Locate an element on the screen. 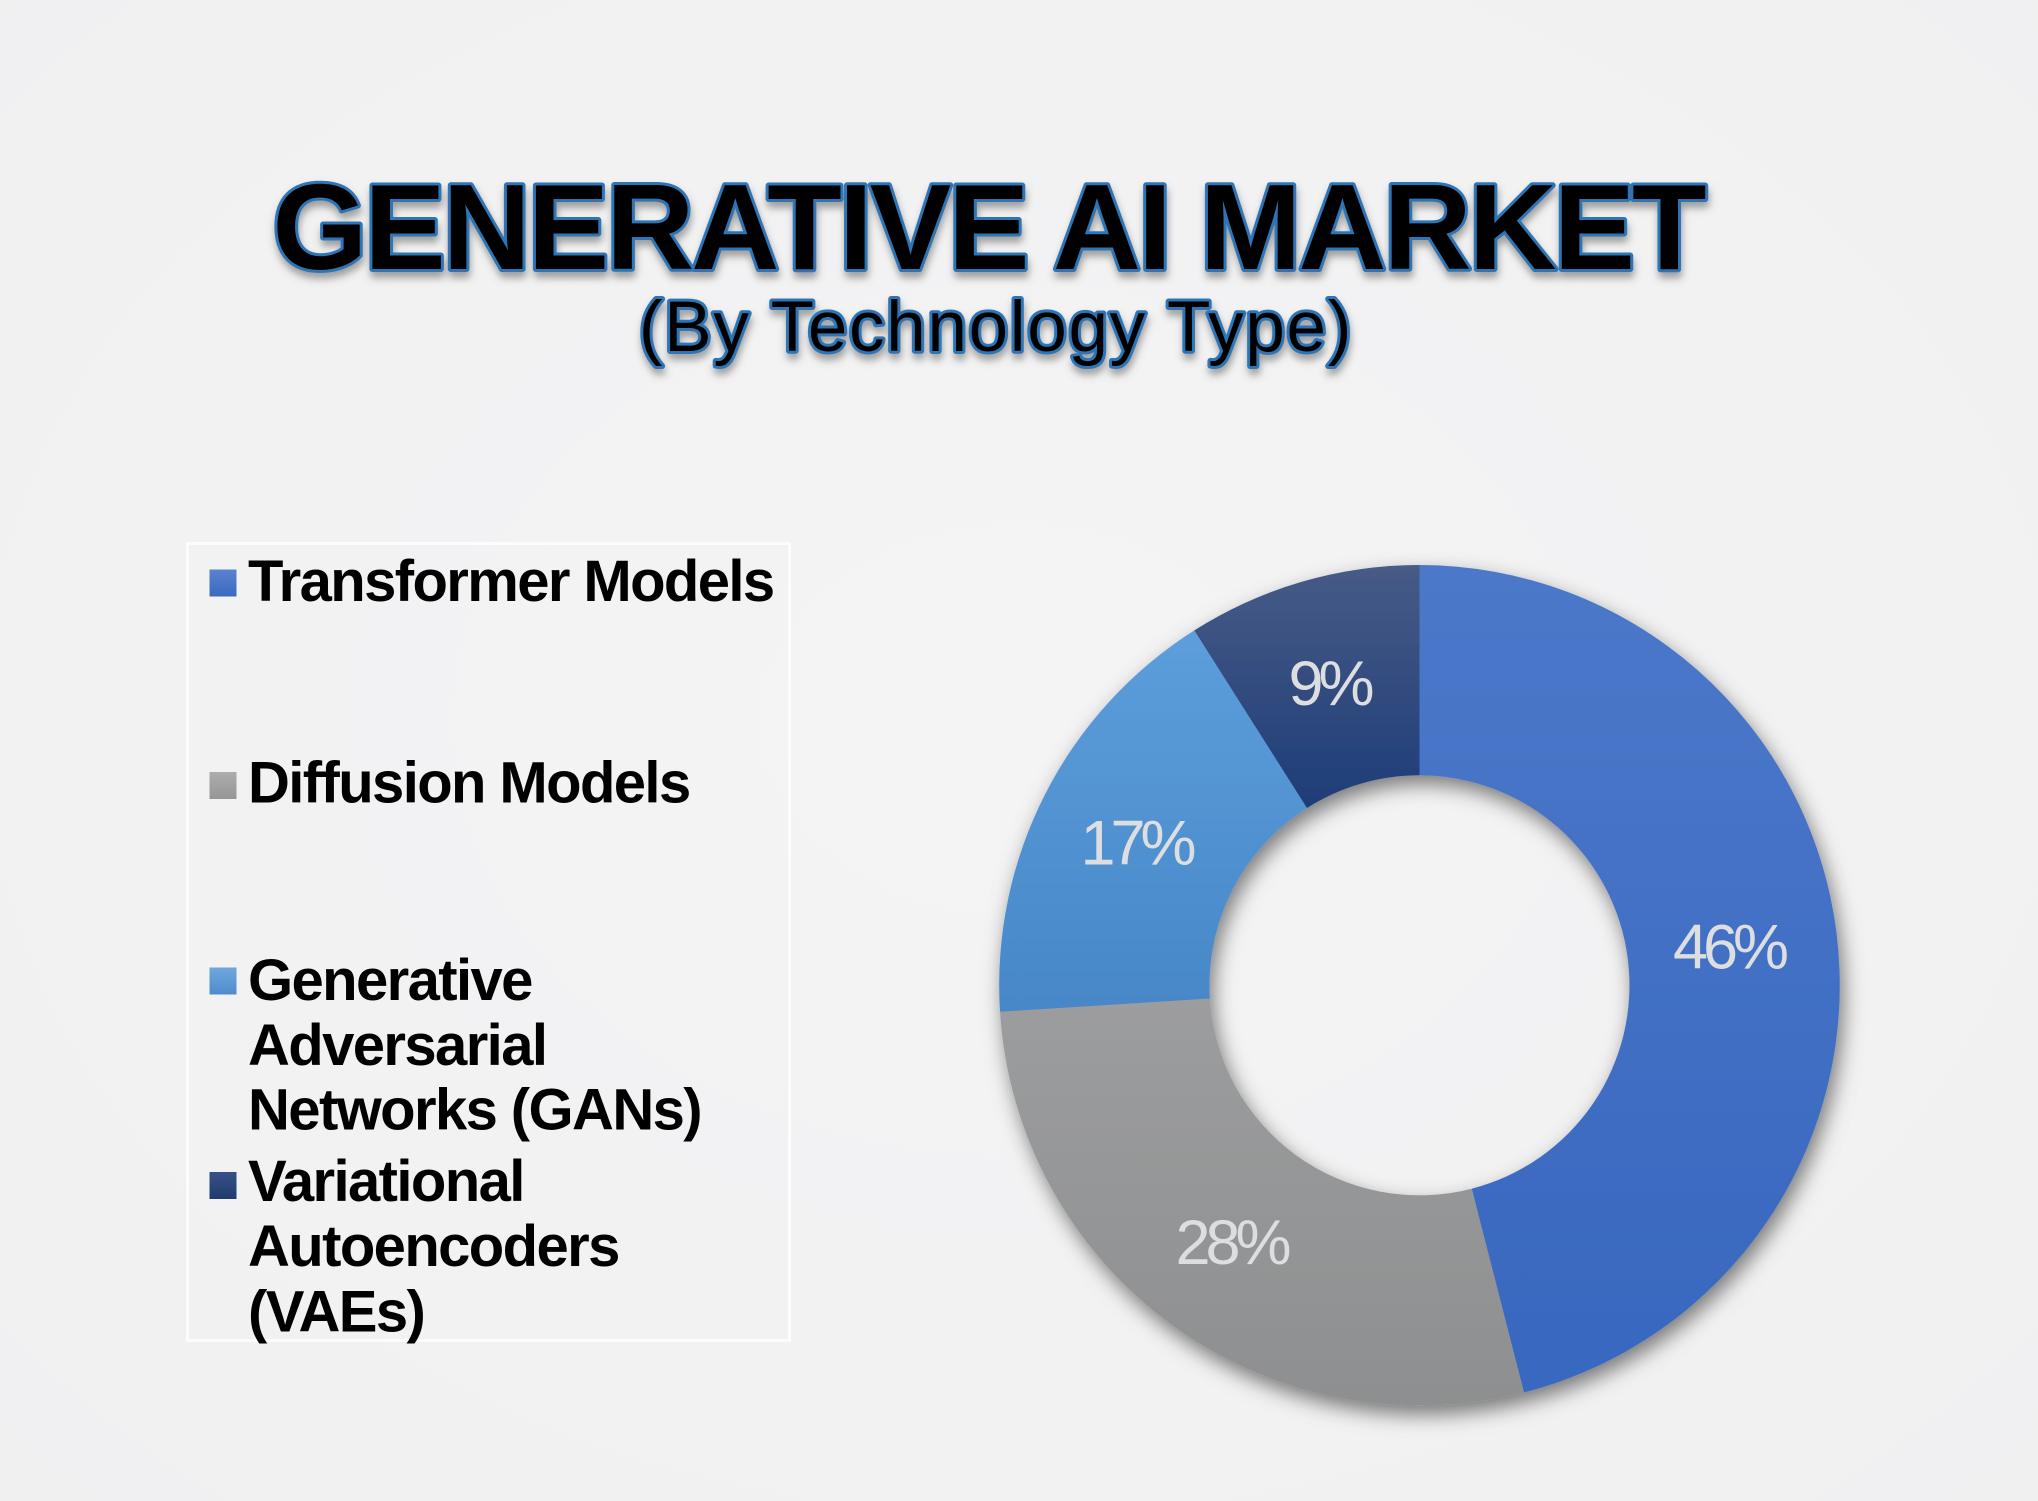 This screenshot has width=2038, height=1501. svg-text:Variational Autoencoders: Variational Autoencoders (VAEs) is located at coordinates (440, 1247).